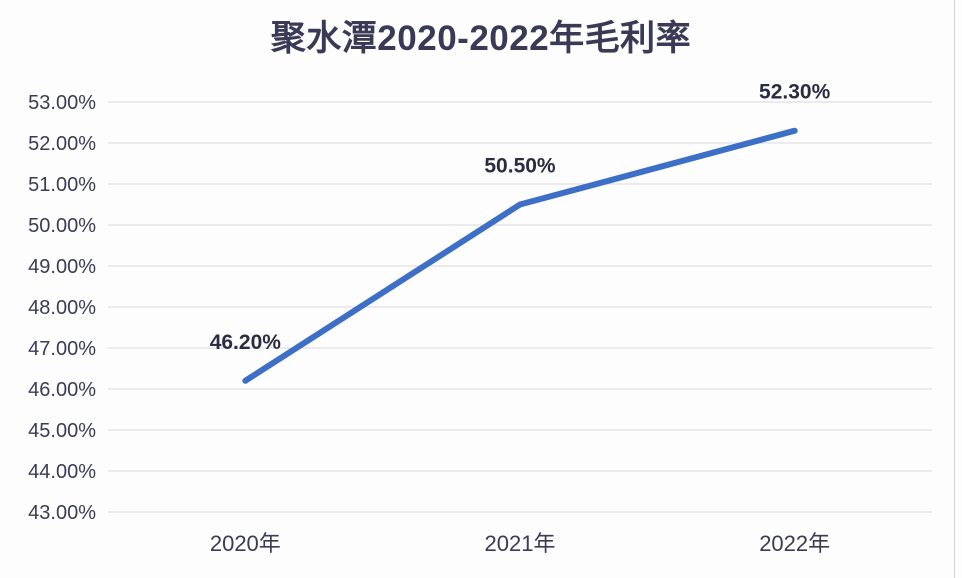 The height and width of the screenshot is (578, 962). Describe the element at coordinates (795, 92) in the screenshot. I see `data-label: 52.30%` at that location.